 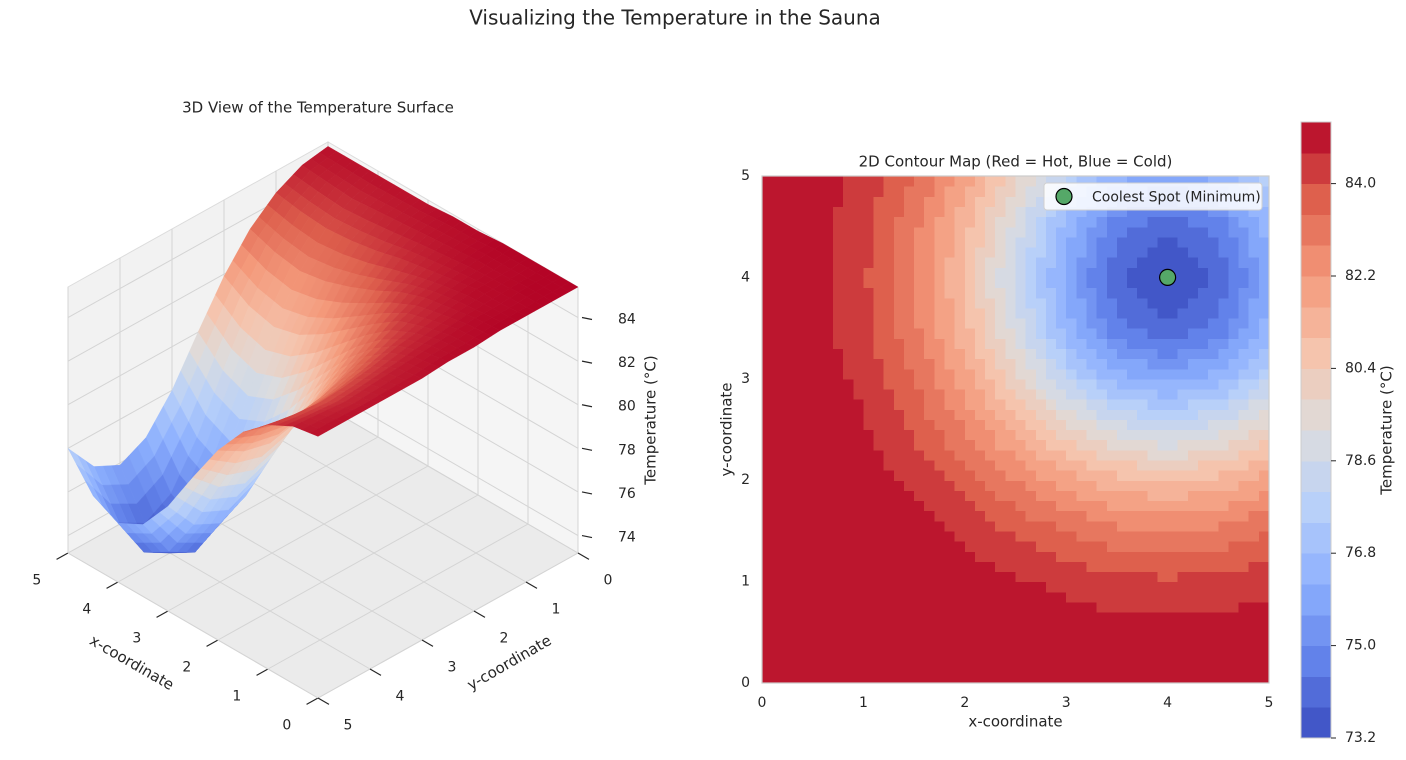 What do you see at coordinates (1316, 446) in the screenshot?
I see `colorbar-band` at bounding box center [1316, 446].